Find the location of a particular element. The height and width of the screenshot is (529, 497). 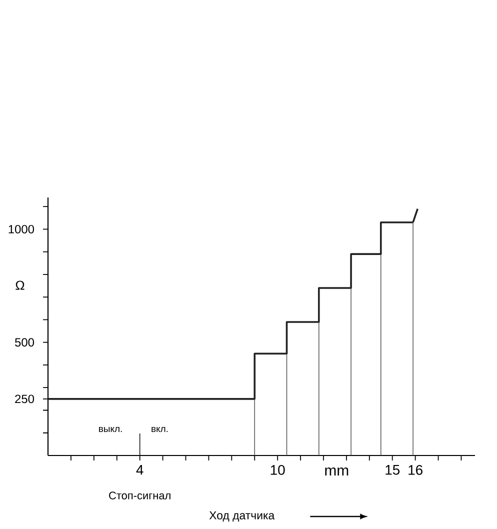

y-tick-label: 1000 is located at coordinates (21, 229).